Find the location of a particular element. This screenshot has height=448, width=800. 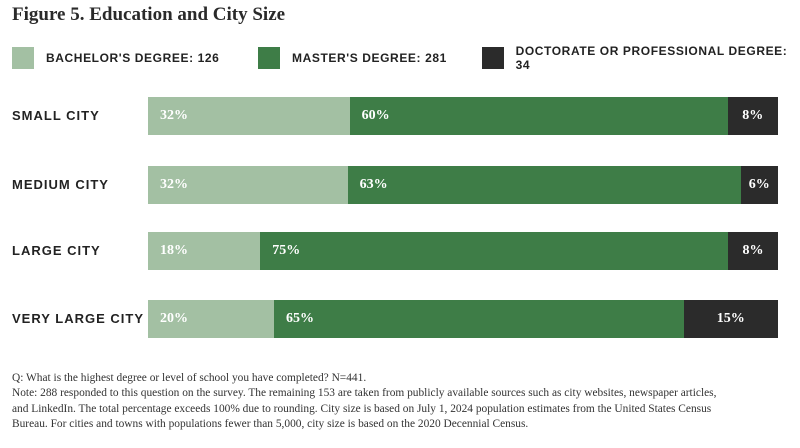

data-label-doctorate: 6% is located at coordinates (759, 184).